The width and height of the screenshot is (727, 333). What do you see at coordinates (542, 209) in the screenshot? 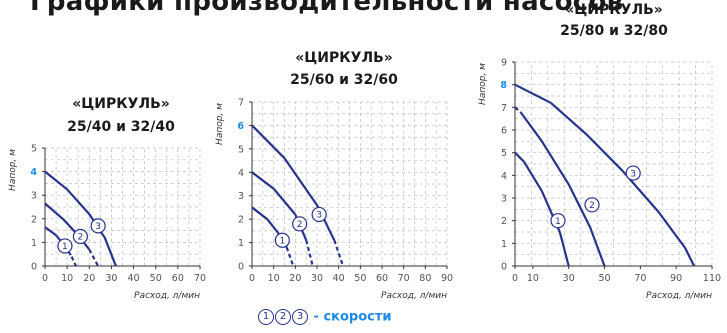
I see `speed-1-curve` at bounding box center [542, 209].